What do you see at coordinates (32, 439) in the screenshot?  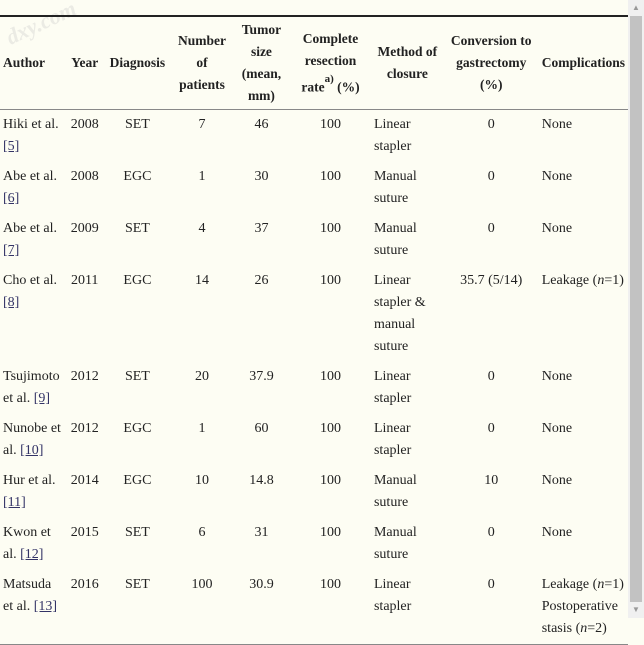 I see `cell-author: Nunobe et al. [10]` at bounding box center [32, 439].